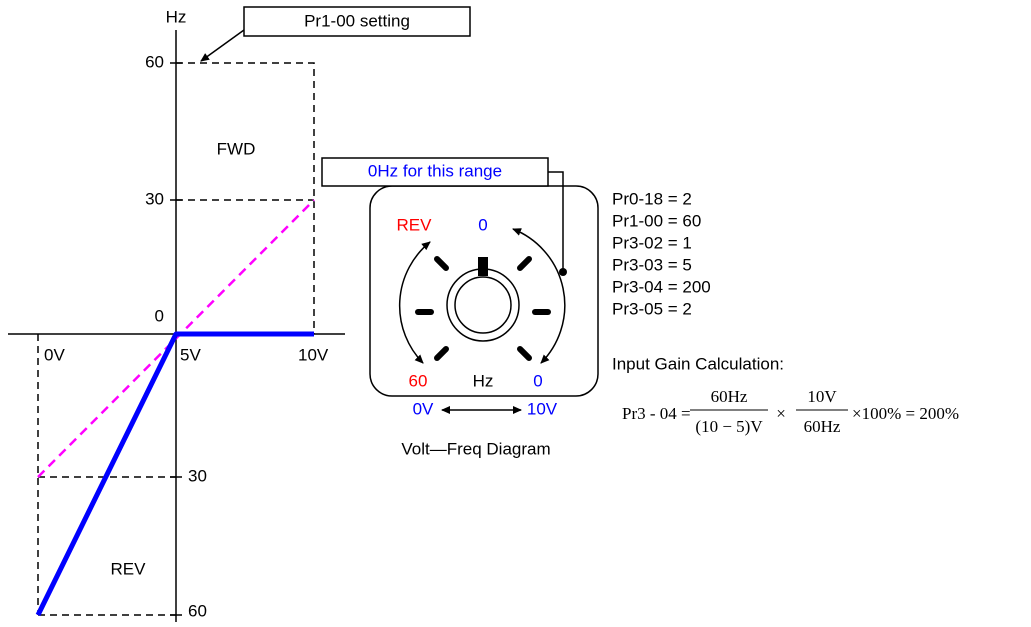 The image size is (1031, 627). I want to click on times: ×, so click(781, 413).